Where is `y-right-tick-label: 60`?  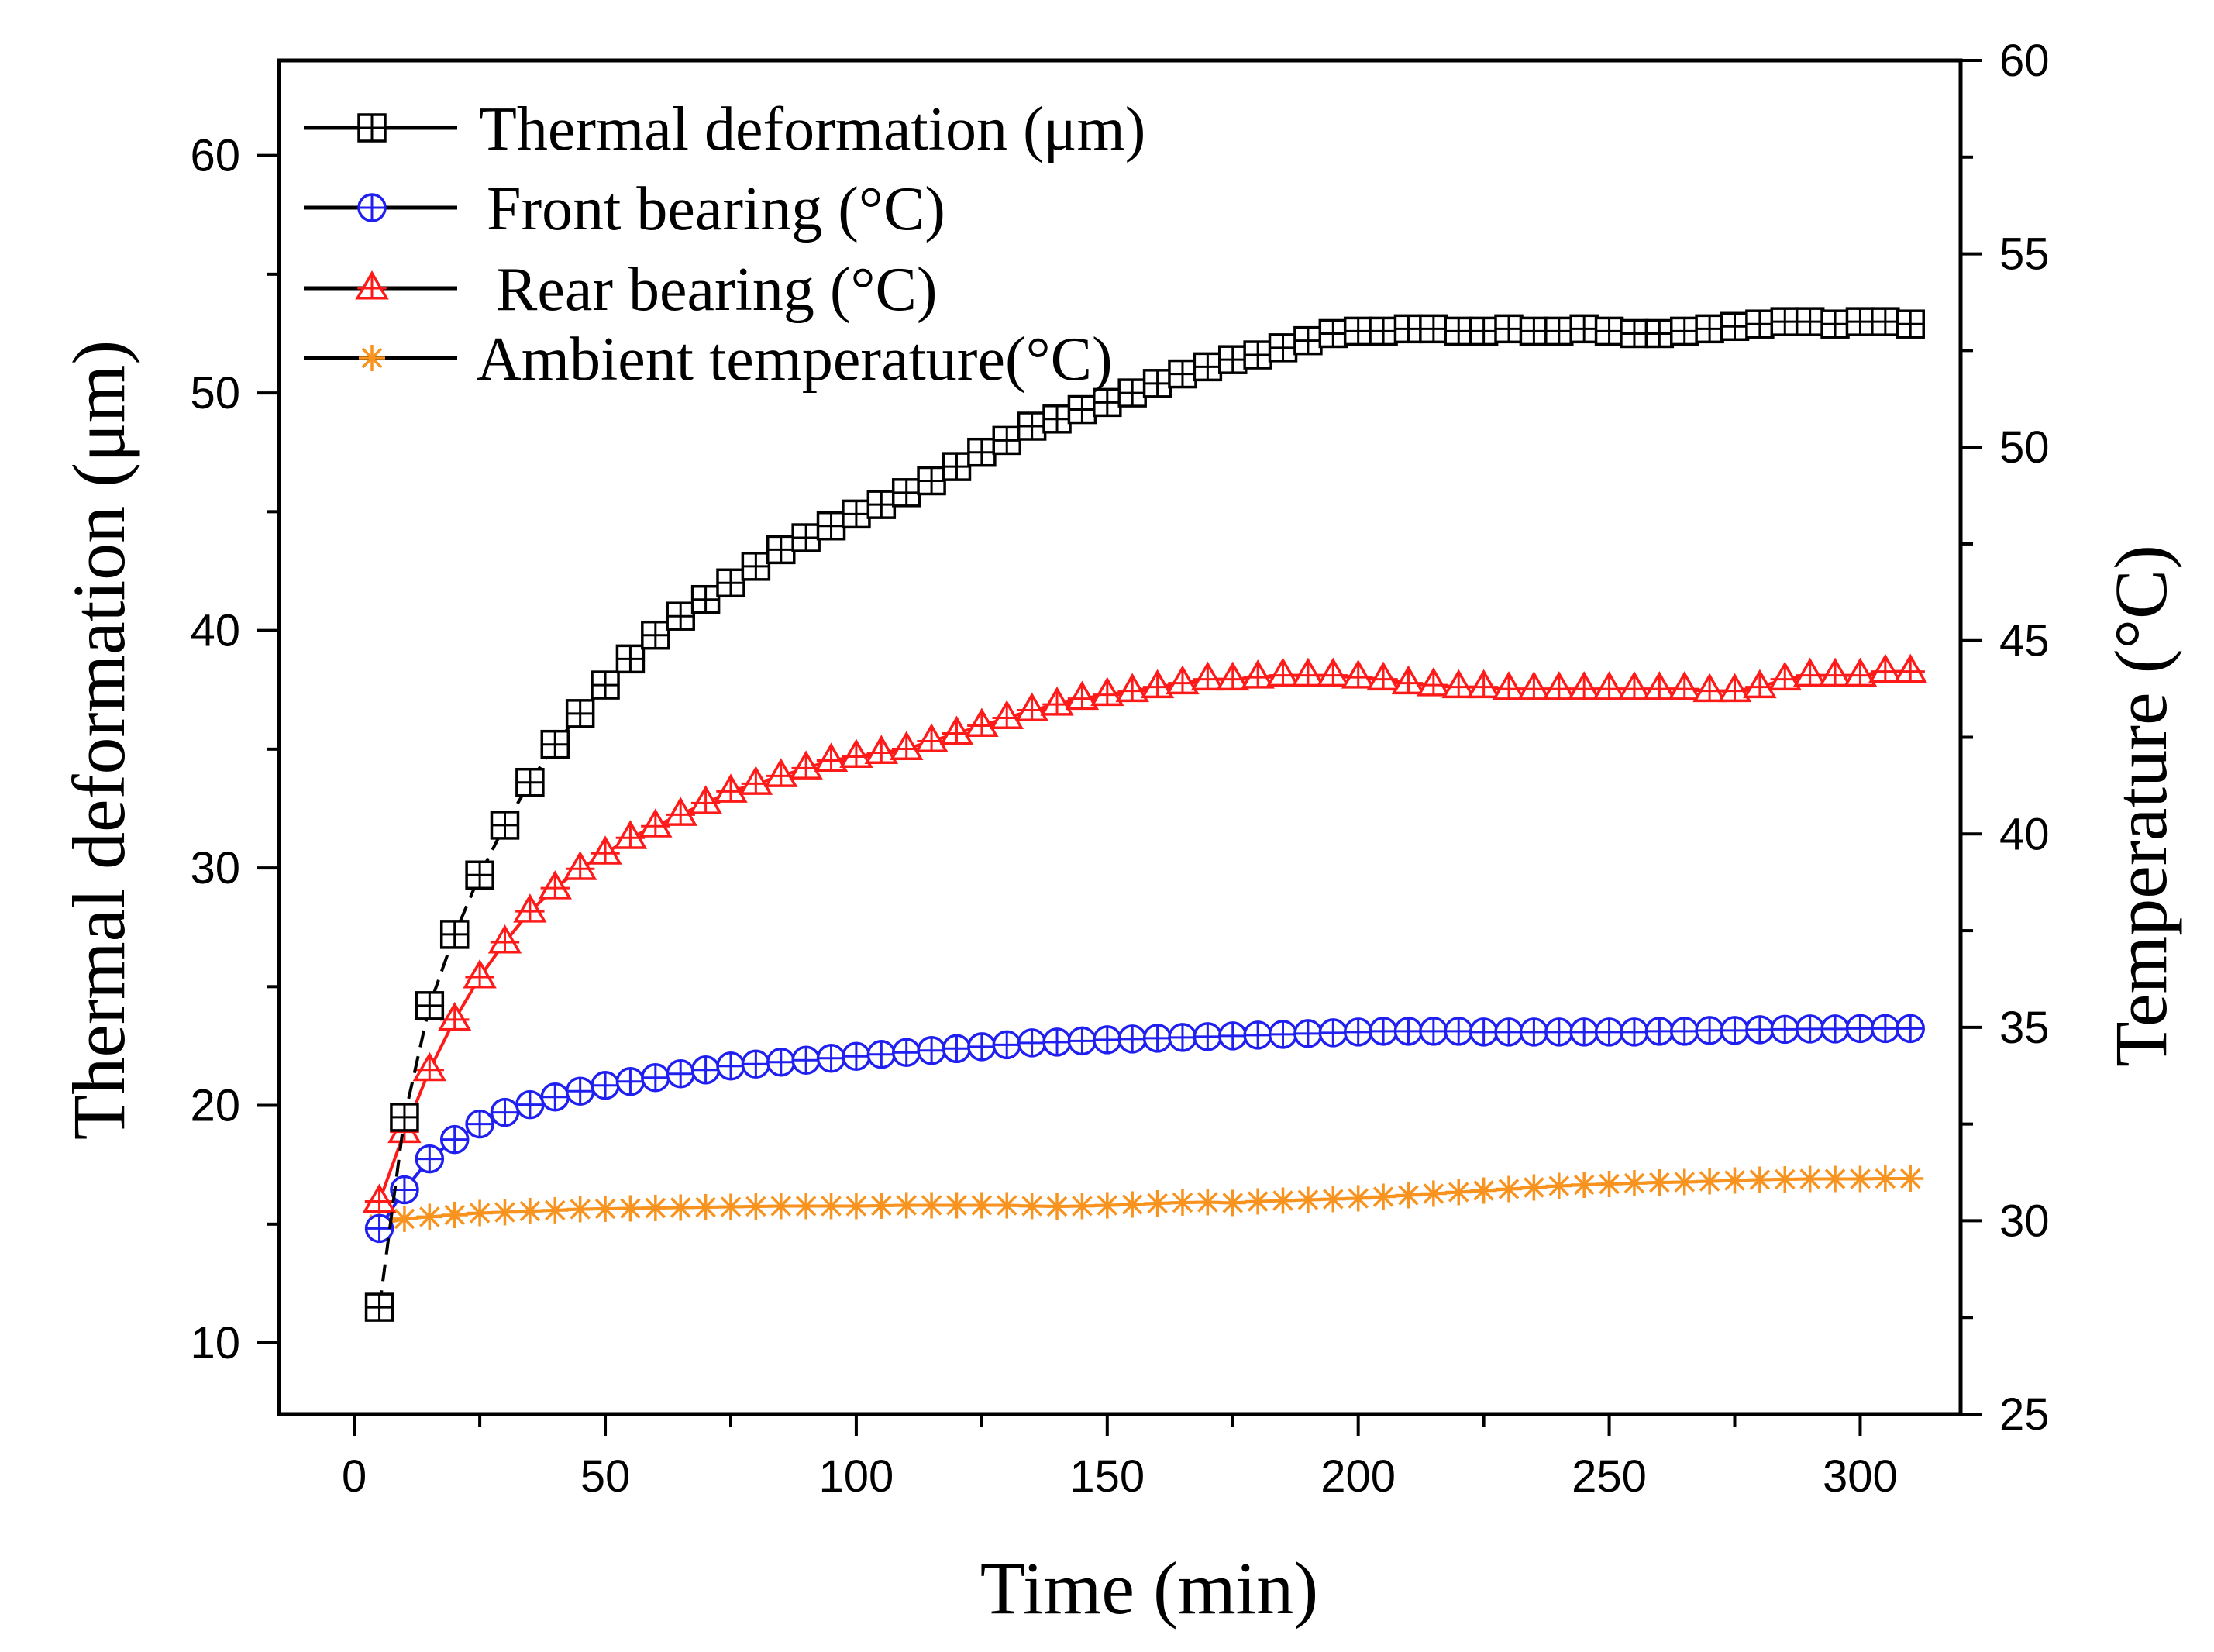 y-right-tick-label: 60 is located at coordinates (2024, 61).